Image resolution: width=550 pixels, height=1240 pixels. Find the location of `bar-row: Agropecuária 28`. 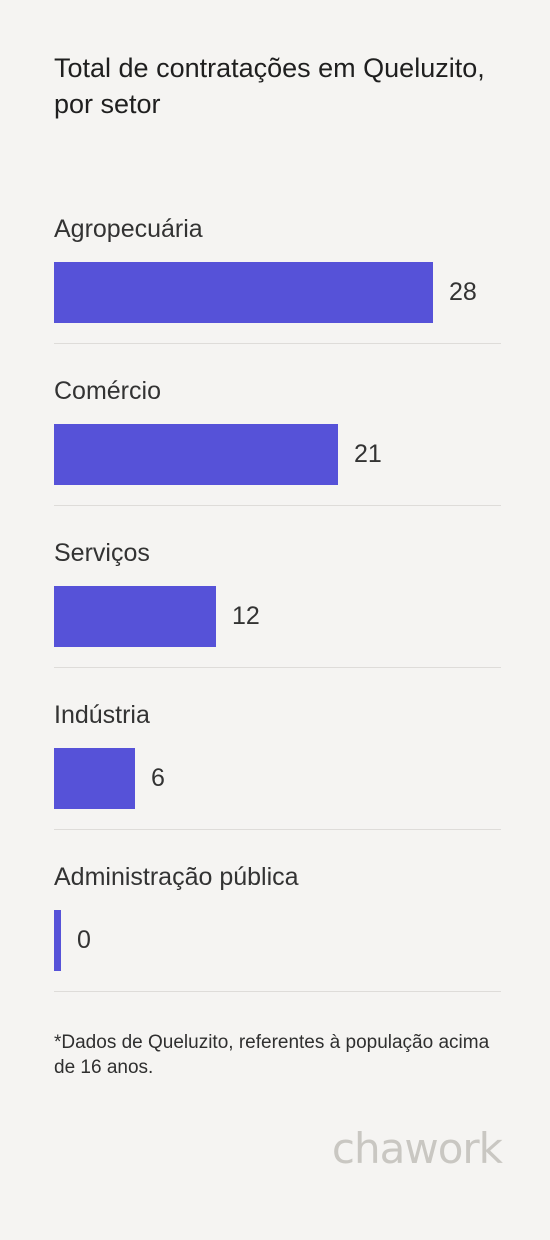

bar-row: Agropecuária 28 is located at coordinates (277, 277).